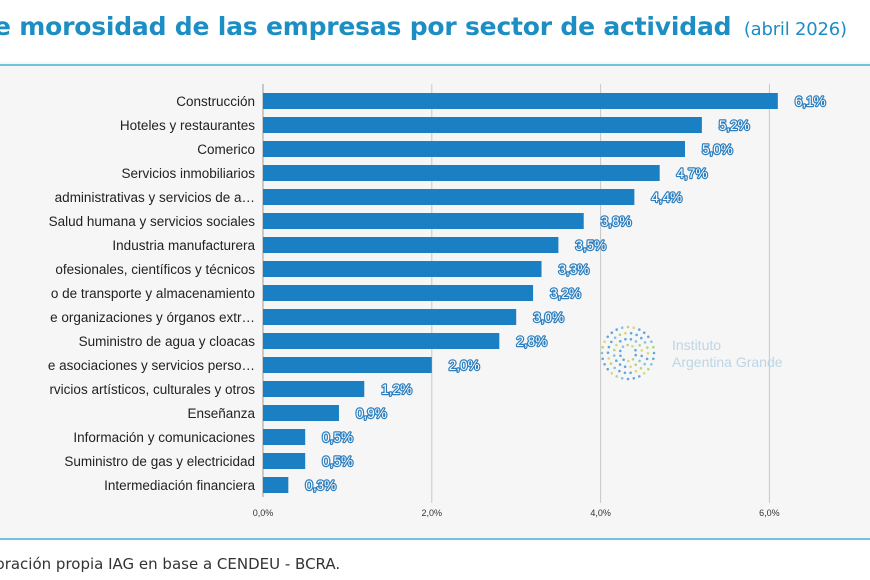 This screenshot has width=870, height=580. What do you see at coordinates (795, 29) in the screenshot?
I see `chart-subtitle: (abril 2026)` at bounding box center [795, 29].